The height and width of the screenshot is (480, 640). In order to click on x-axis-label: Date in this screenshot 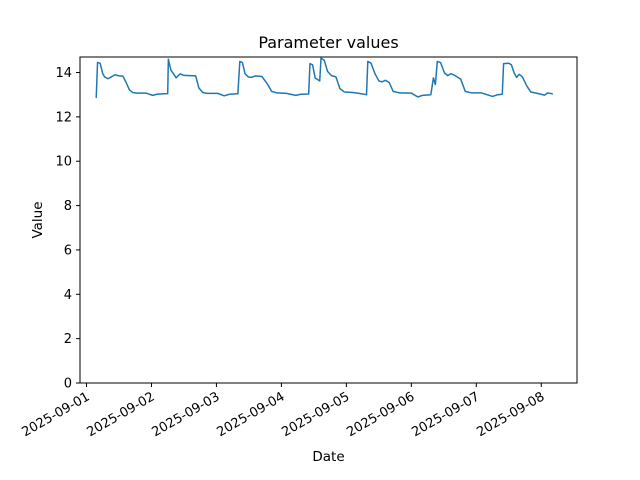, I will do `click(328, 457)`.